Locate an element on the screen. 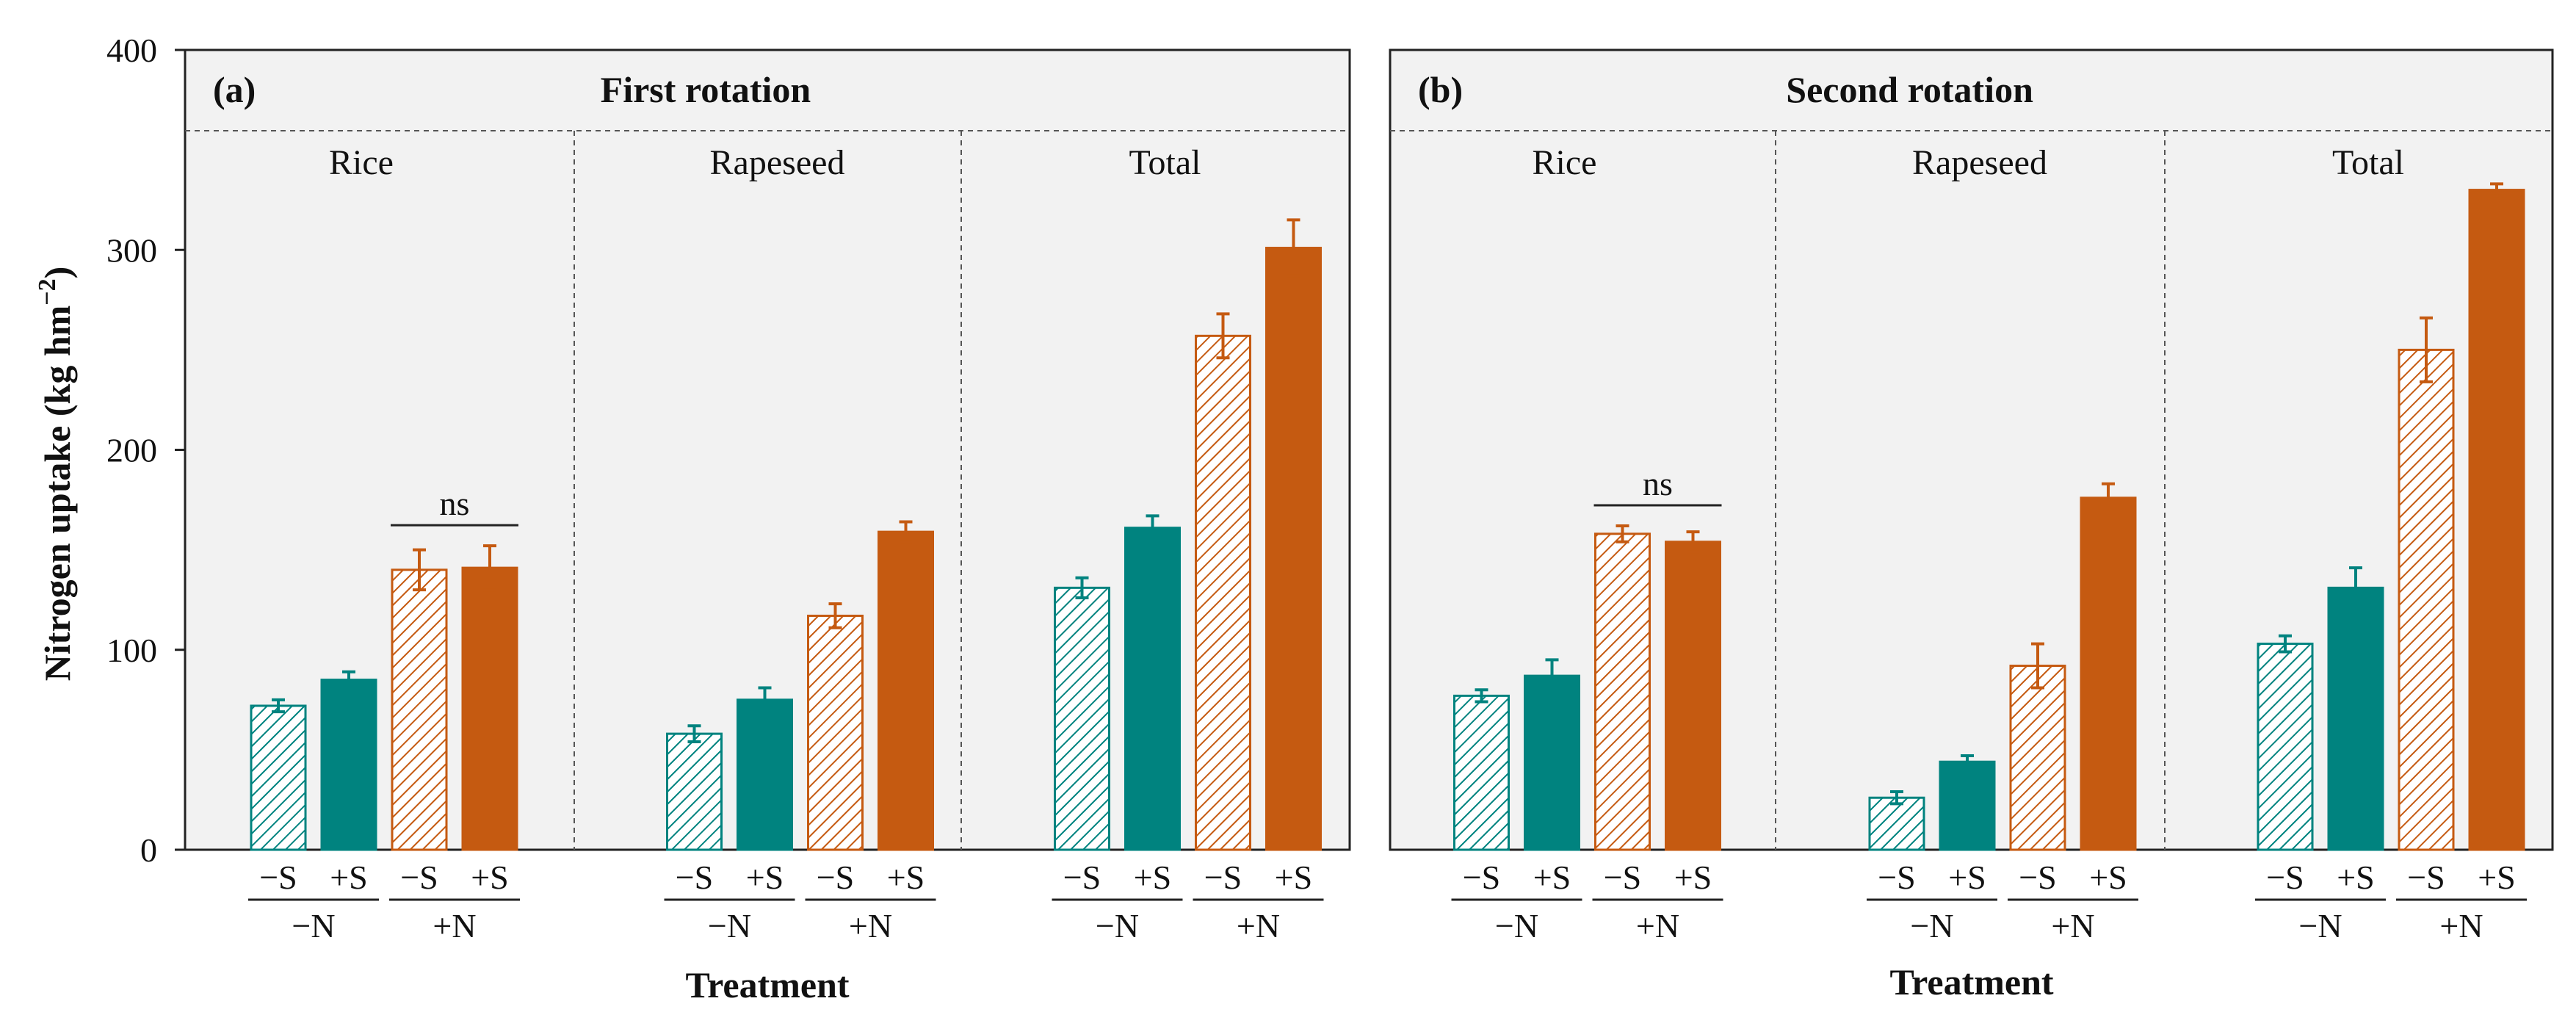 This screenshot has width=2576, height=1026. y-tick-label: 300 is located at coordinates (131, 250).